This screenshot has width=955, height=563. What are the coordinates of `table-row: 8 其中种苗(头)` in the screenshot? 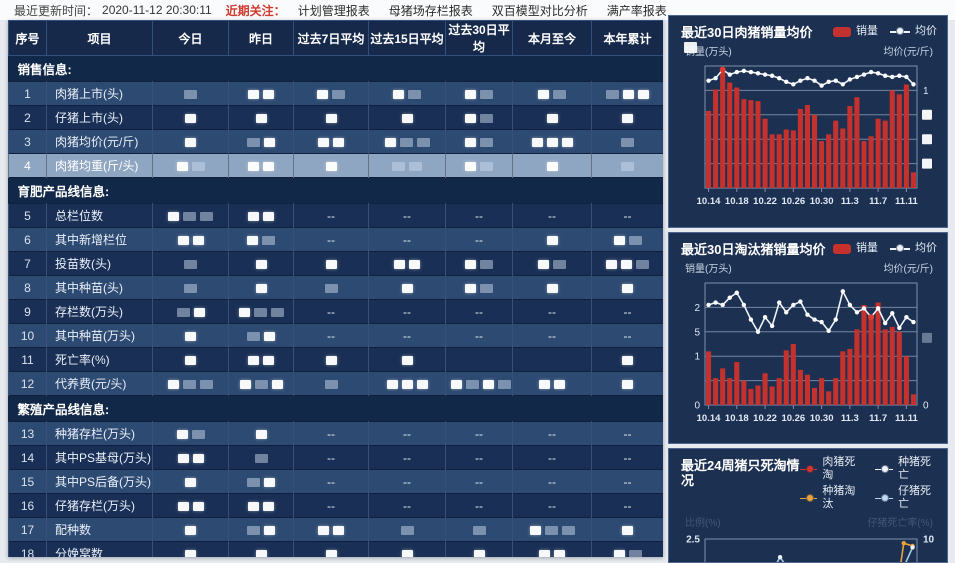 It's located at (335, 287).